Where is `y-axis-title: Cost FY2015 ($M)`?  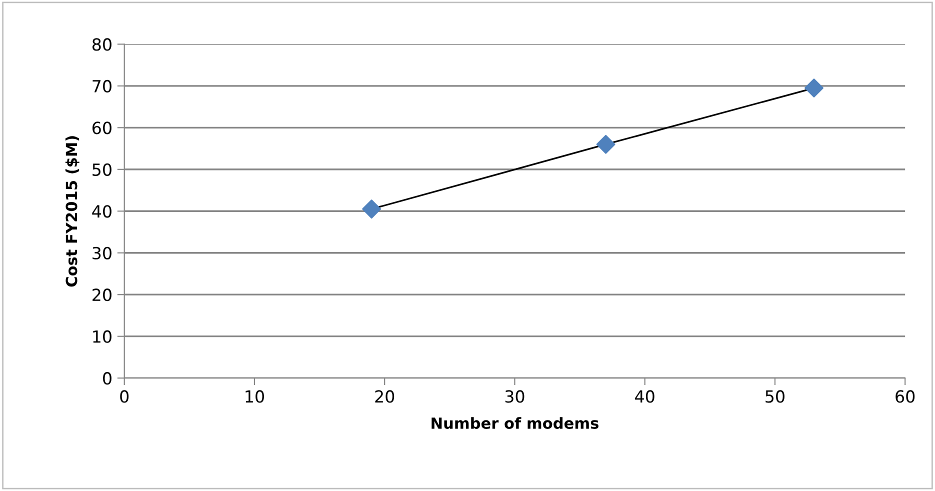 y-axis-title: Cost FY2015 ($M) is located at coordinates (72, 211).